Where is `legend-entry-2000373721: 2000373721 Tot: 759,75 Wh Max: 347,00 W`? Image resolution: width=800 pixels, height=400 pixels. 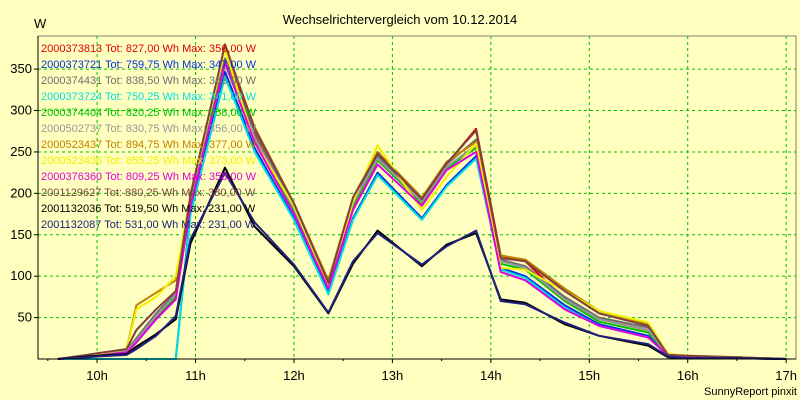 legend-entry-2000373721: 2000373721 Tot: 759,75 Wh Max: 347,00 W is located at coordinates (149, 65).